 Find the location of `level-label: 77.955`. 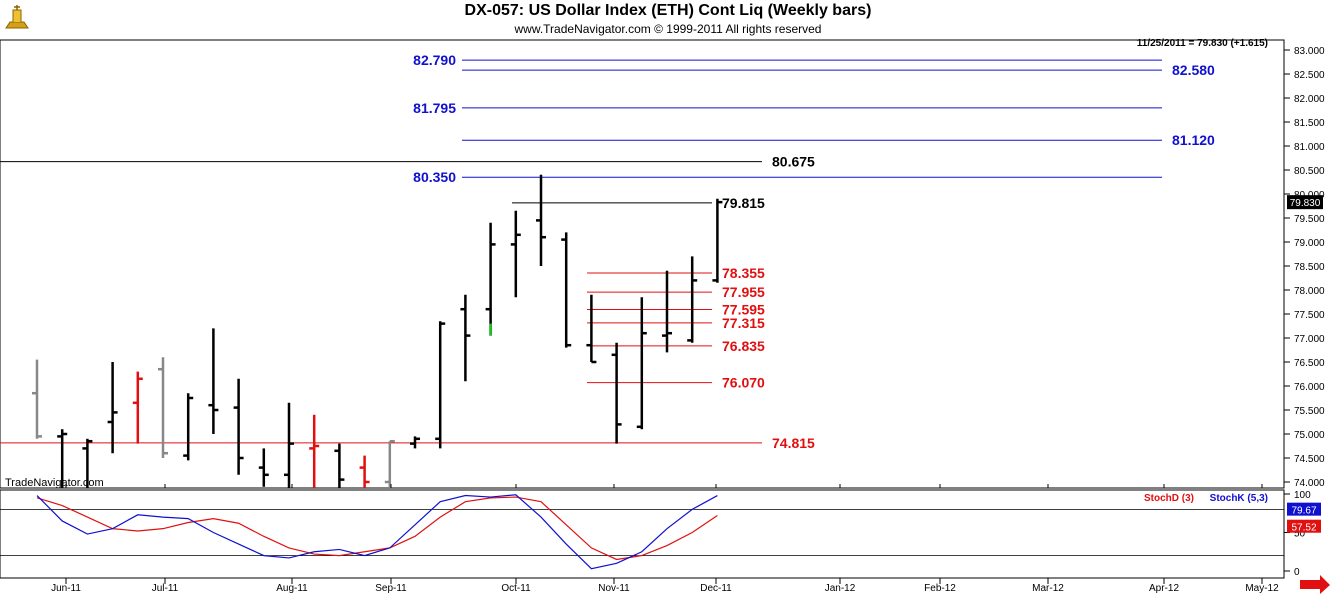

level-label: 77.955 is located at coordinates (743, 292).